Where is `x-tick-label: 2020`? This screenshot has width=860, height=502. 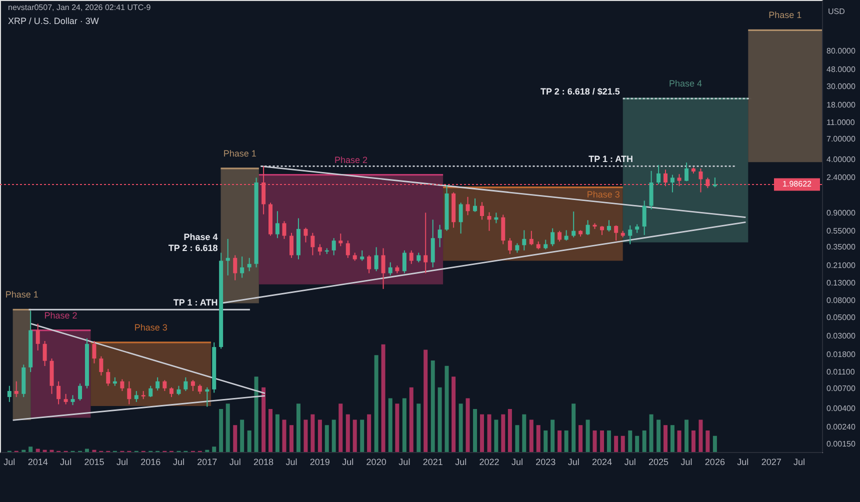 x-tick-label: 2020 is located at coordinates (376, 462).